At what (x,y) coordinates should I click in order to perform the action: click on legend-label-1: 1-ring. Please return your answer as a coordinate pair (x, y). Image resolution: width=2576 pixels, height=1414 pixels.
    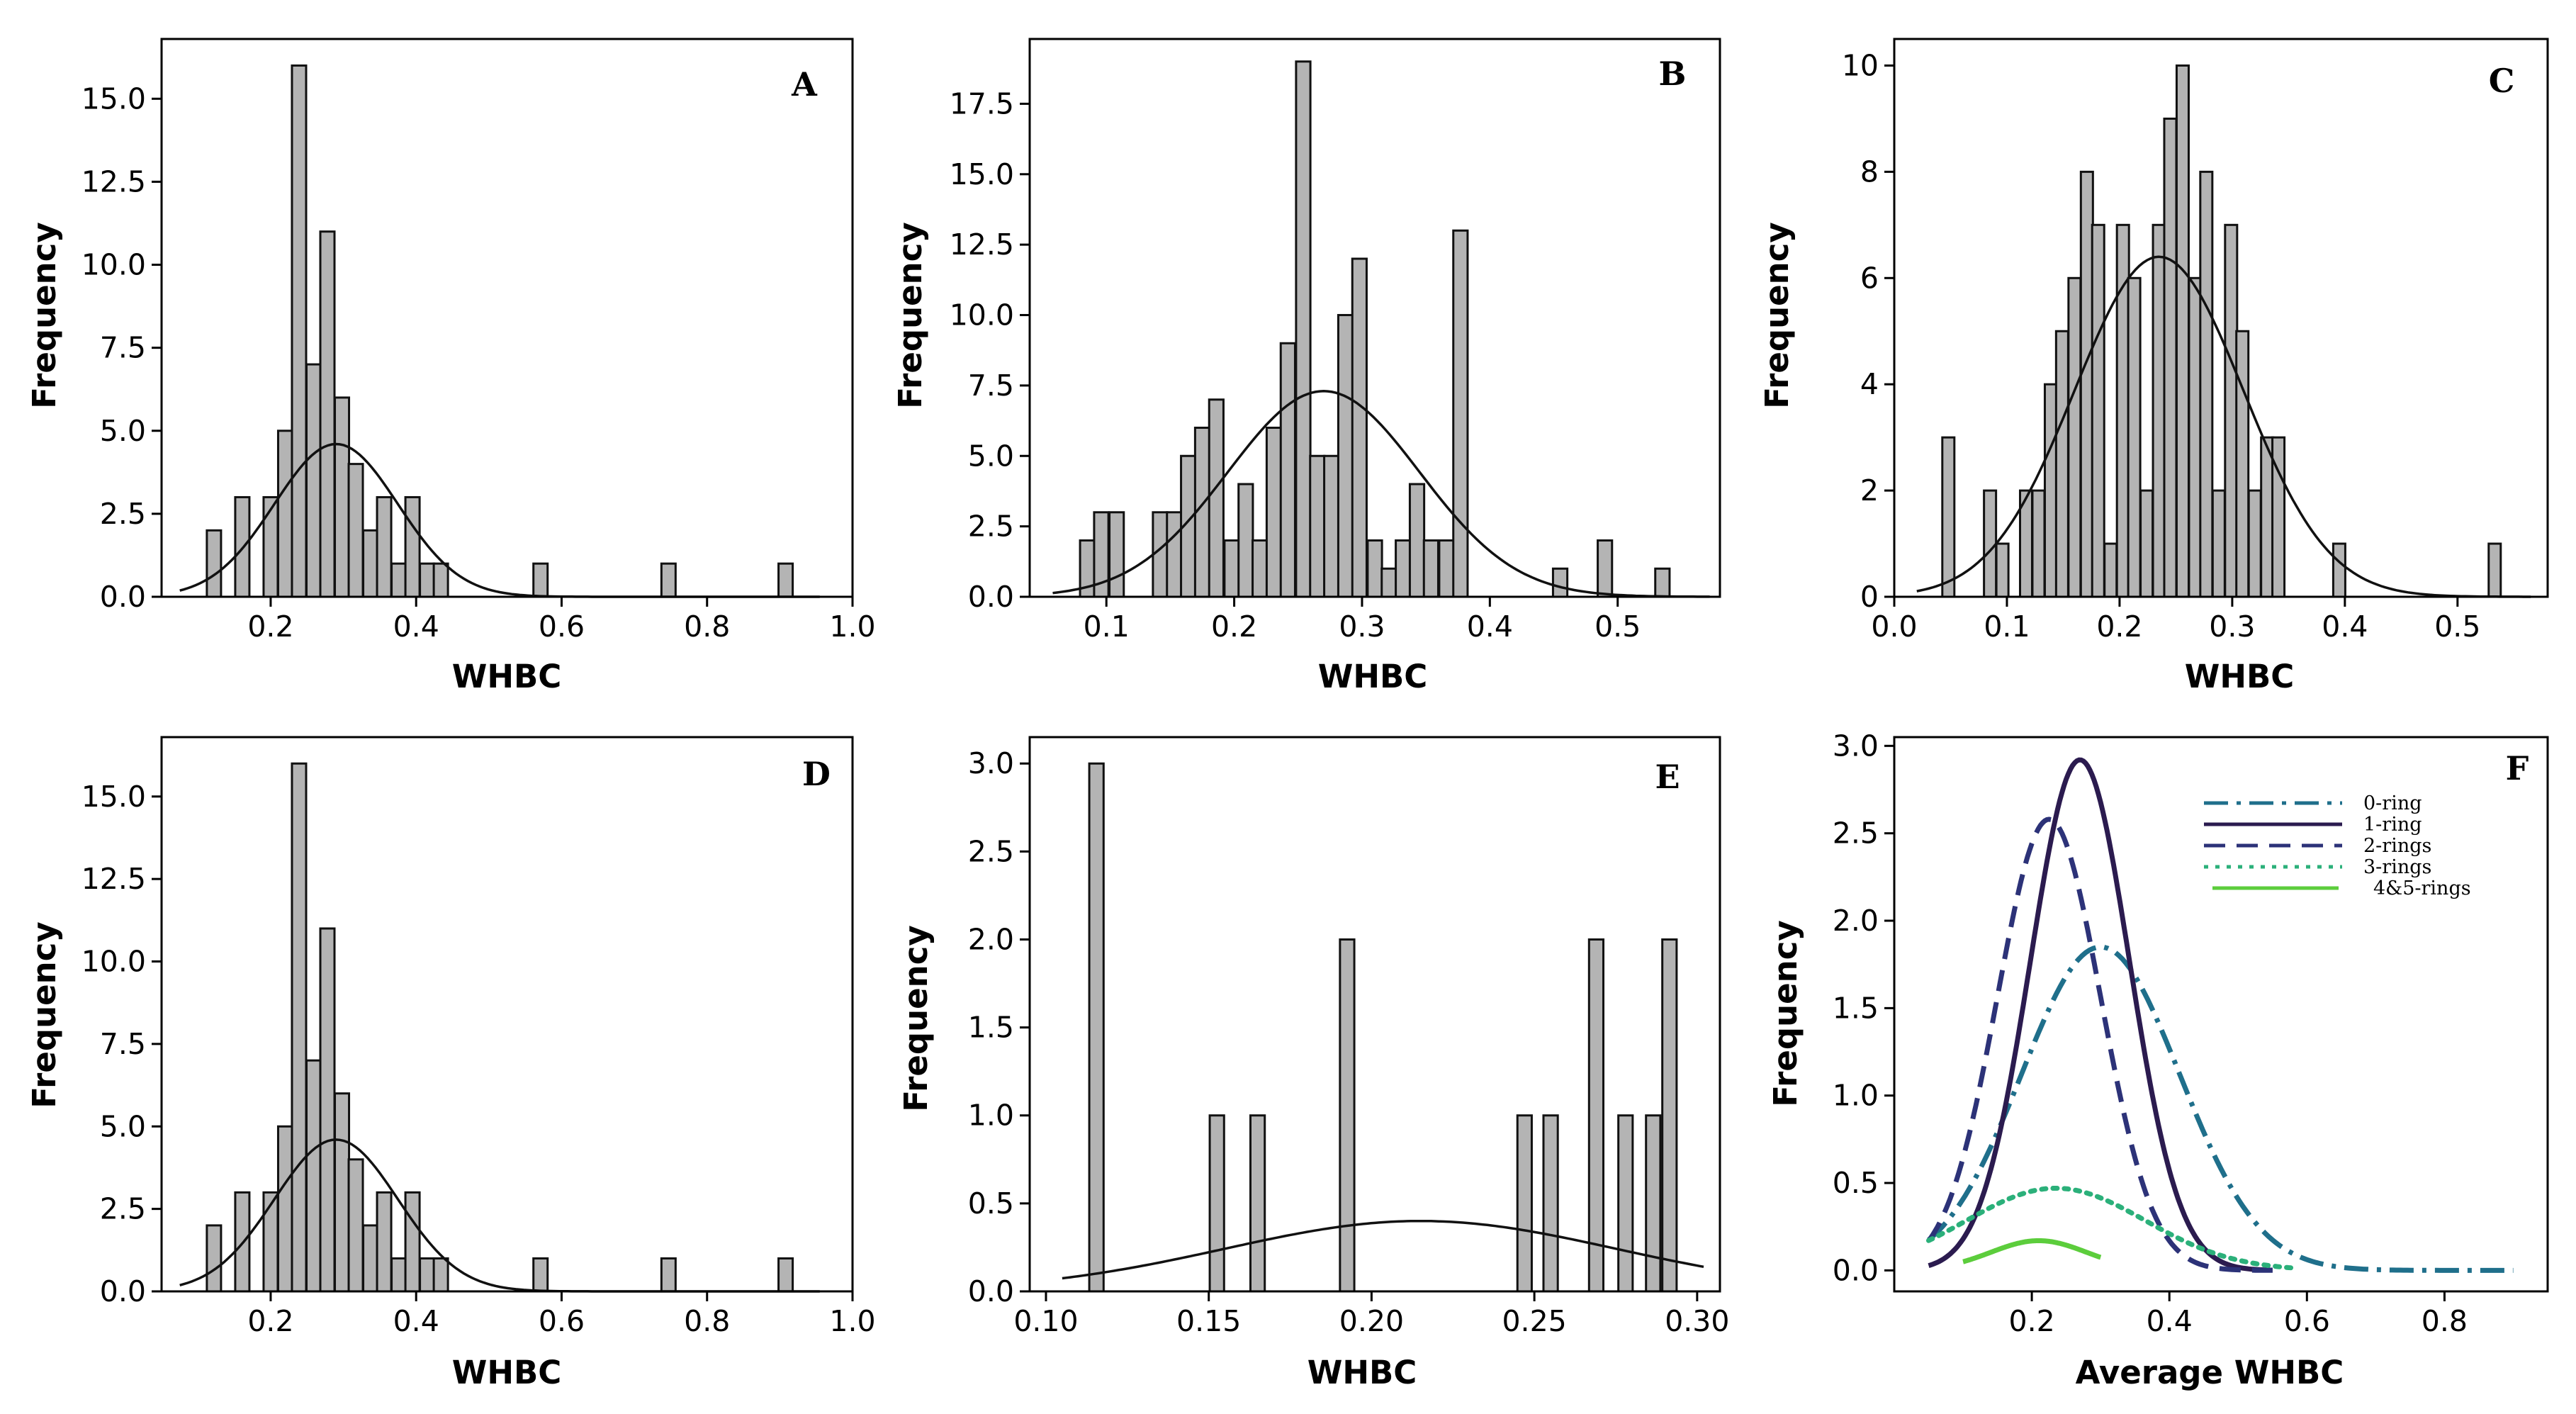
    Looking at the image, I should click on (2392, 825).